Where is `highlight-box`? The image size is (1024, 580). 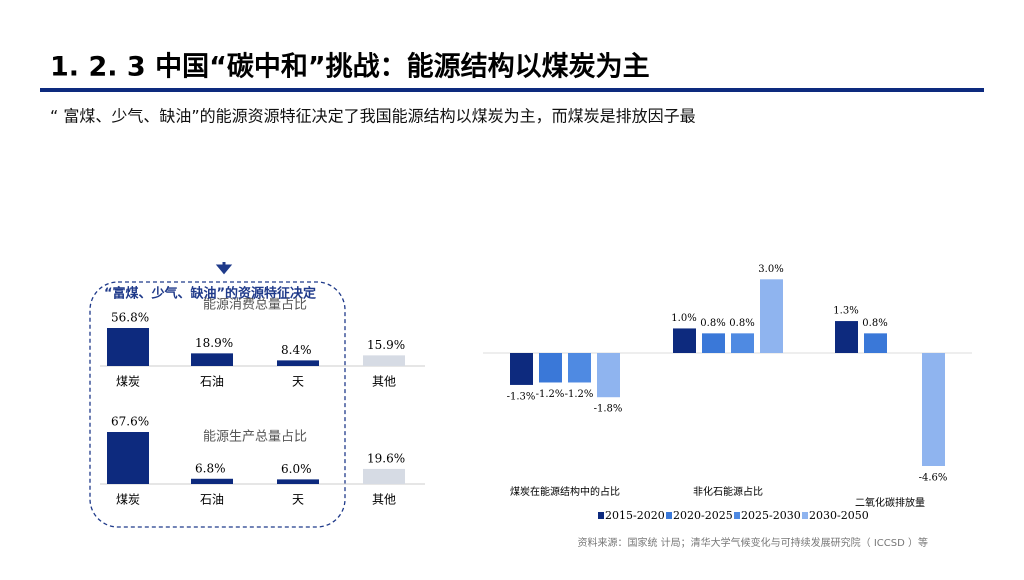
highlight-box is located at coordinates (217, 404).